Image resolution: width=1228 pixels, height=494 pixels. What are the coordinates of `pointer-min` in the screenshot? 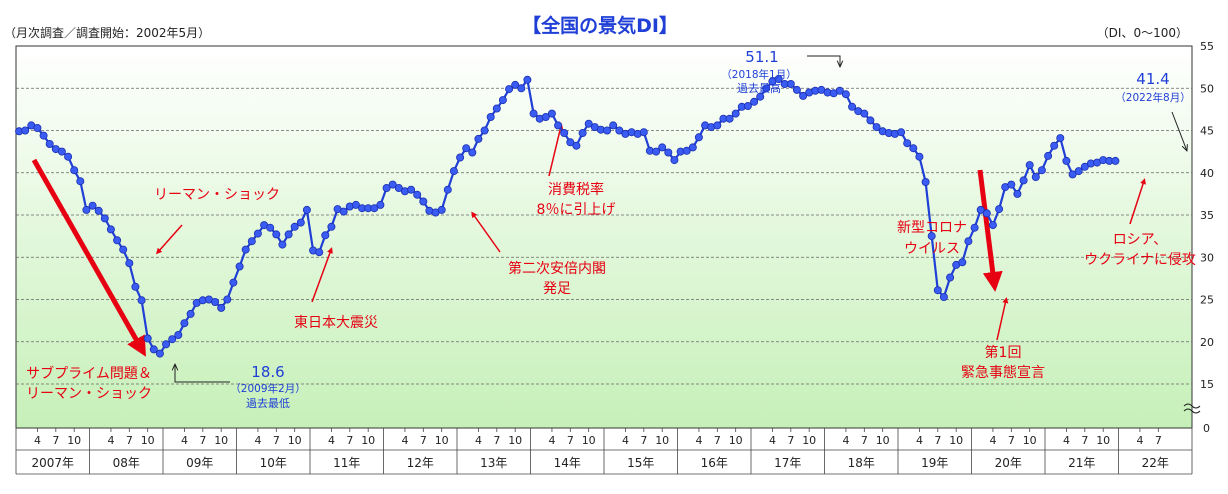 It's located at (202, 373).